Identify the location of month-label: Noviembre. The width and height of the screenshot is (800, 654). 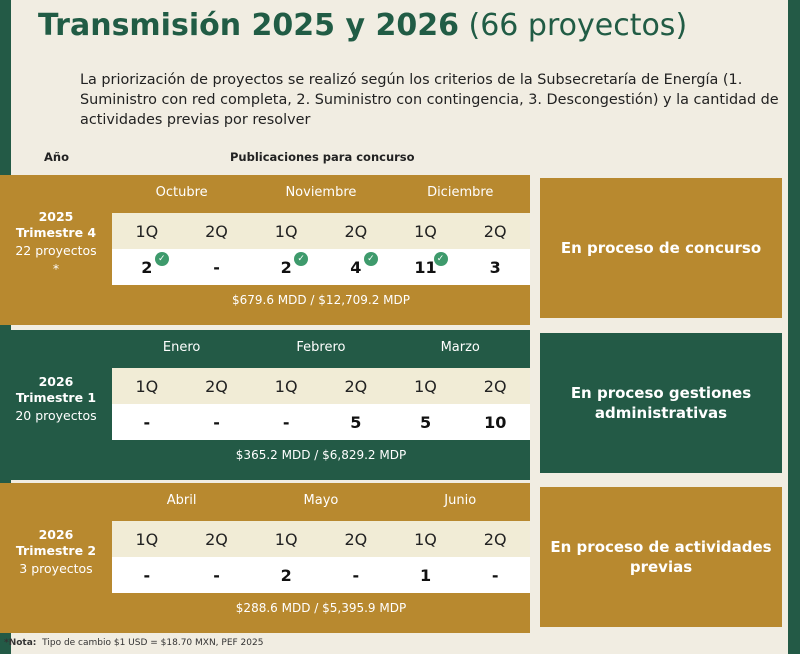
(321, 192).